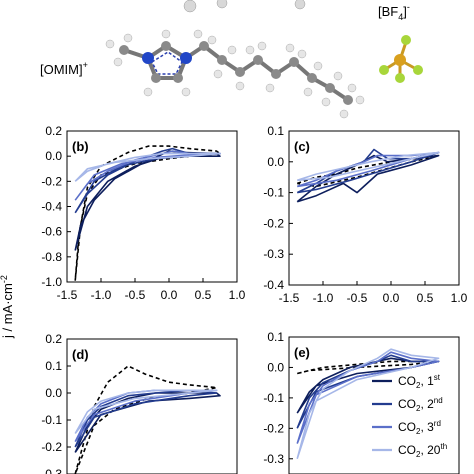 This screenshot has height=474, width=474. I want to click on panel-4: 0.1 0.0 -0.1 -0.2 -0.3 (e), so click(361, 402).